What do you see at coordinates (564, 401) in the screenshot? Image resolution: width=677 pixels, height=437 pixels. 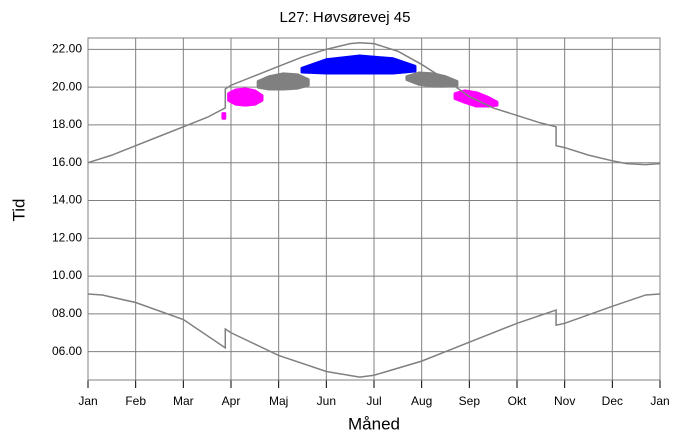 I see `x-tick-label: Nov` at bounding box center [564, 401].